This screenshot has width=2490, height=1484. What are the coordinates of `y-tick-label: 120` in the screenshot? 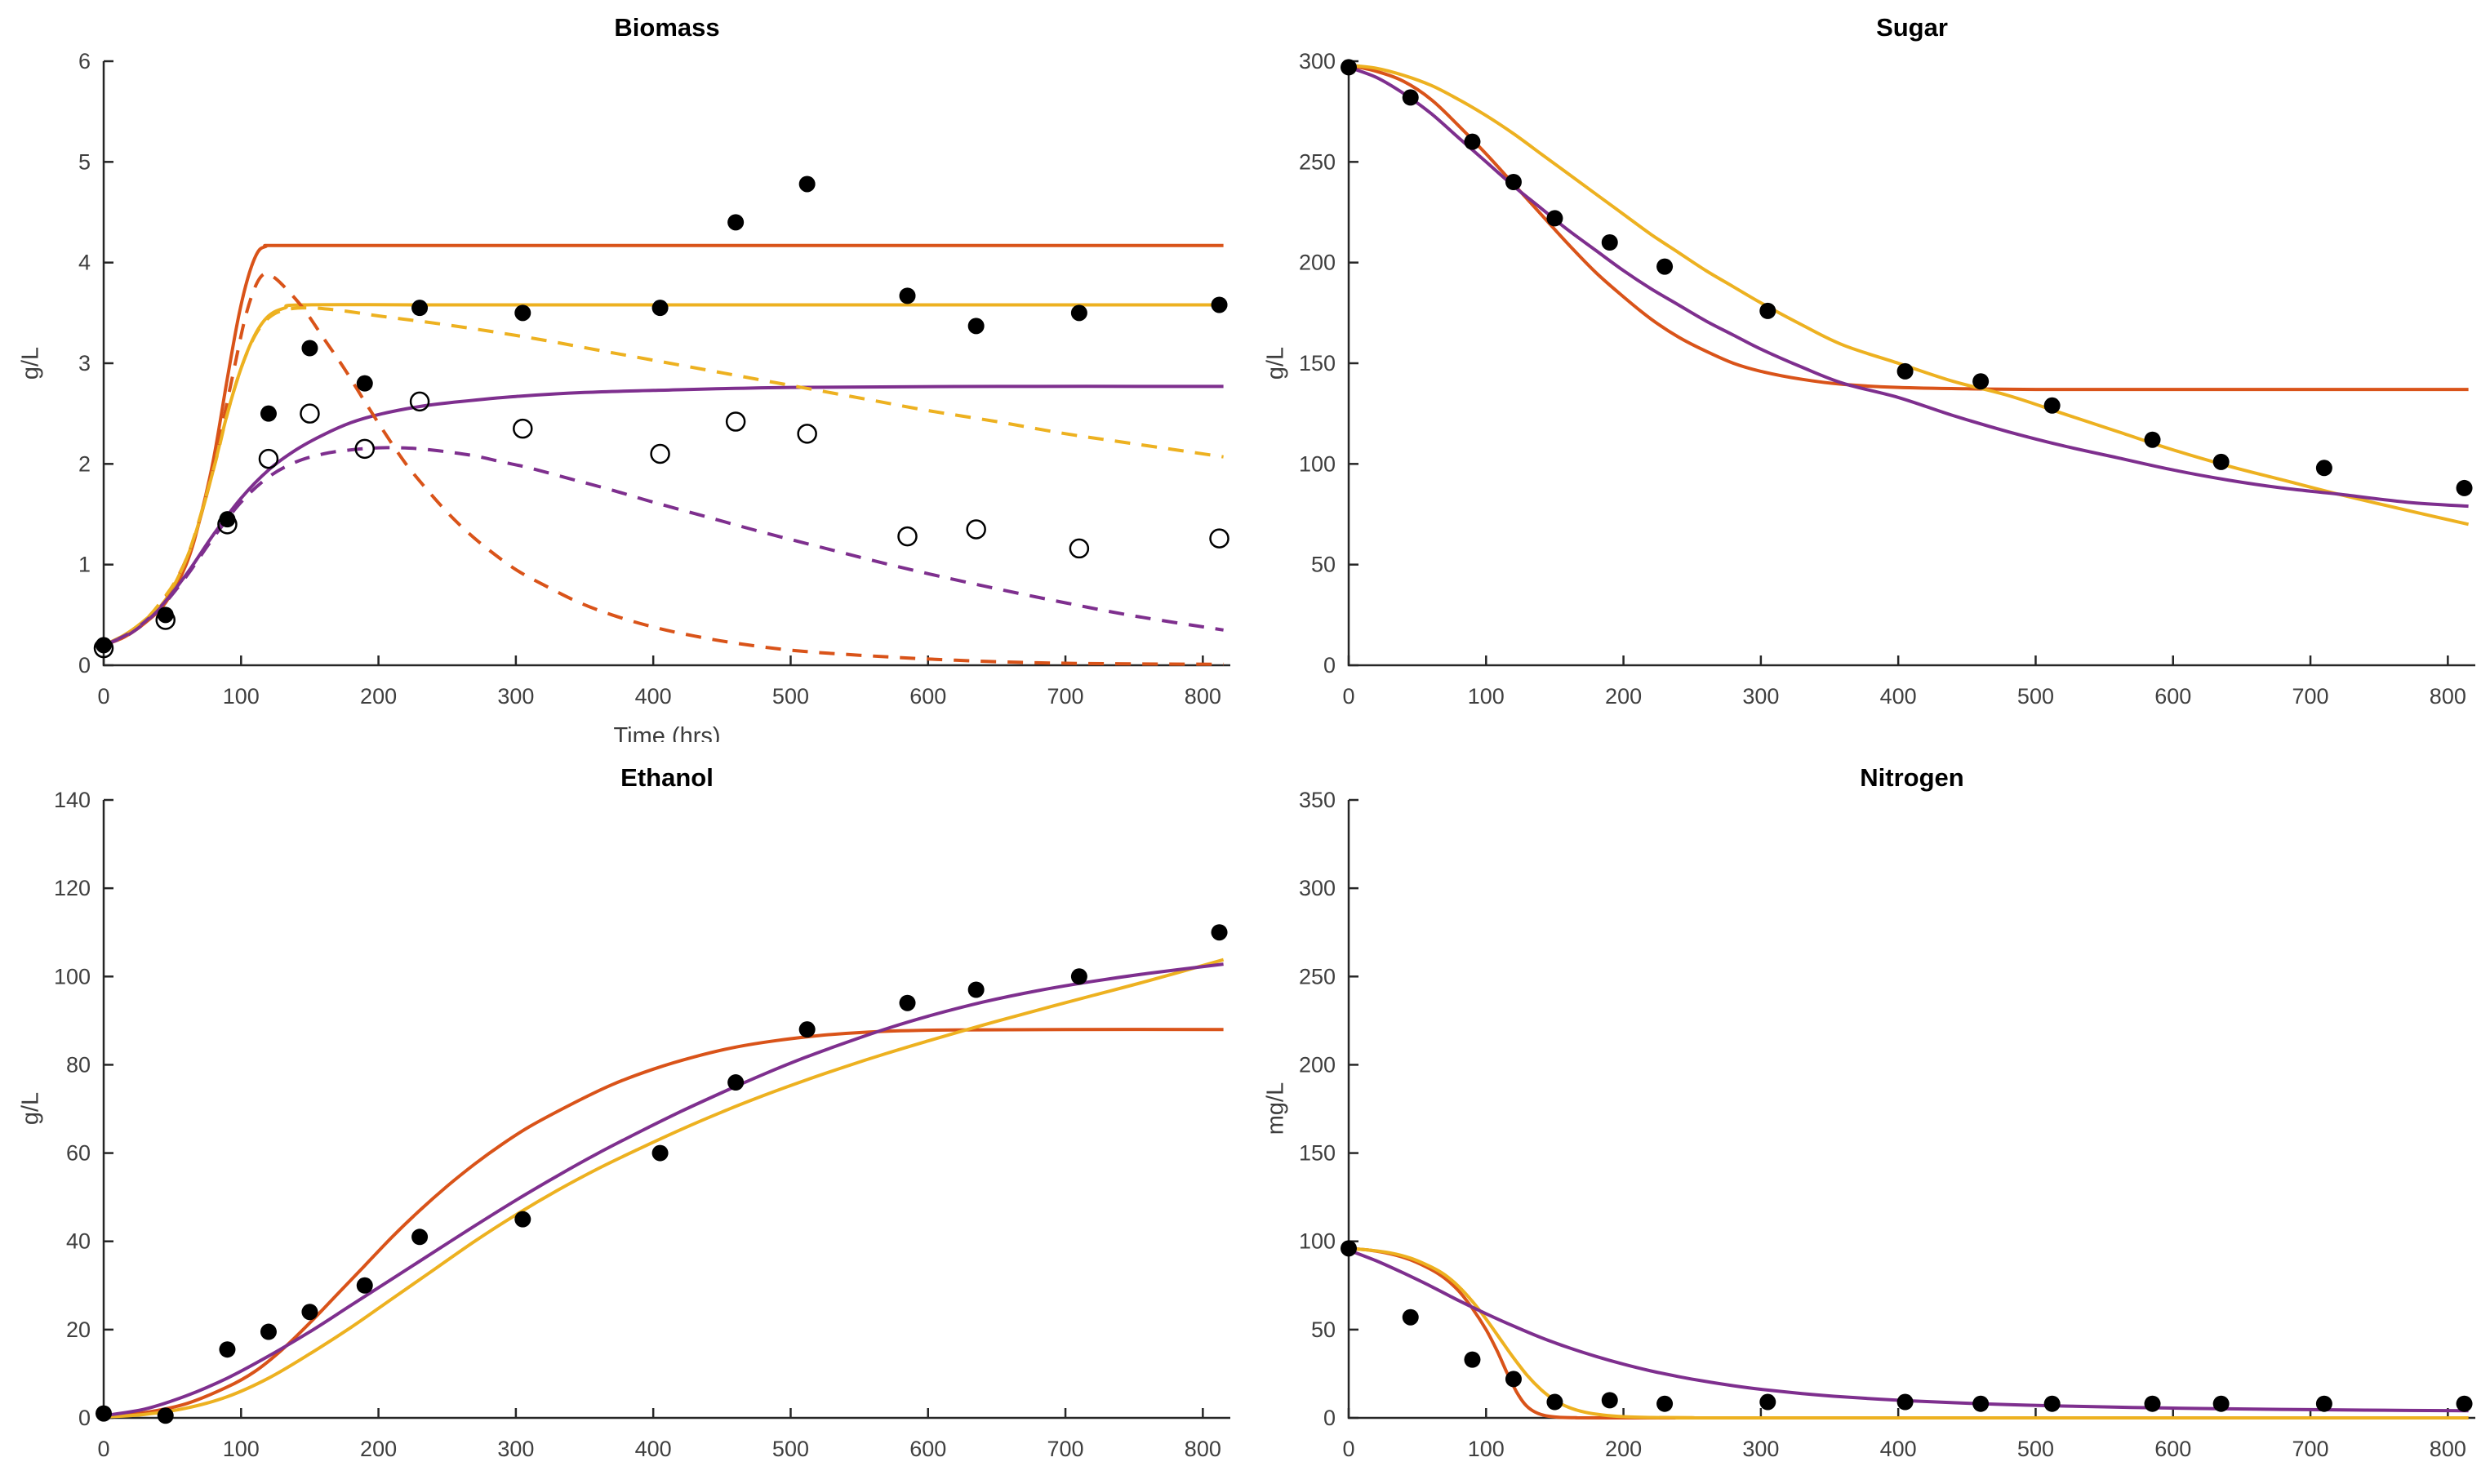 It's located at (72, 888).